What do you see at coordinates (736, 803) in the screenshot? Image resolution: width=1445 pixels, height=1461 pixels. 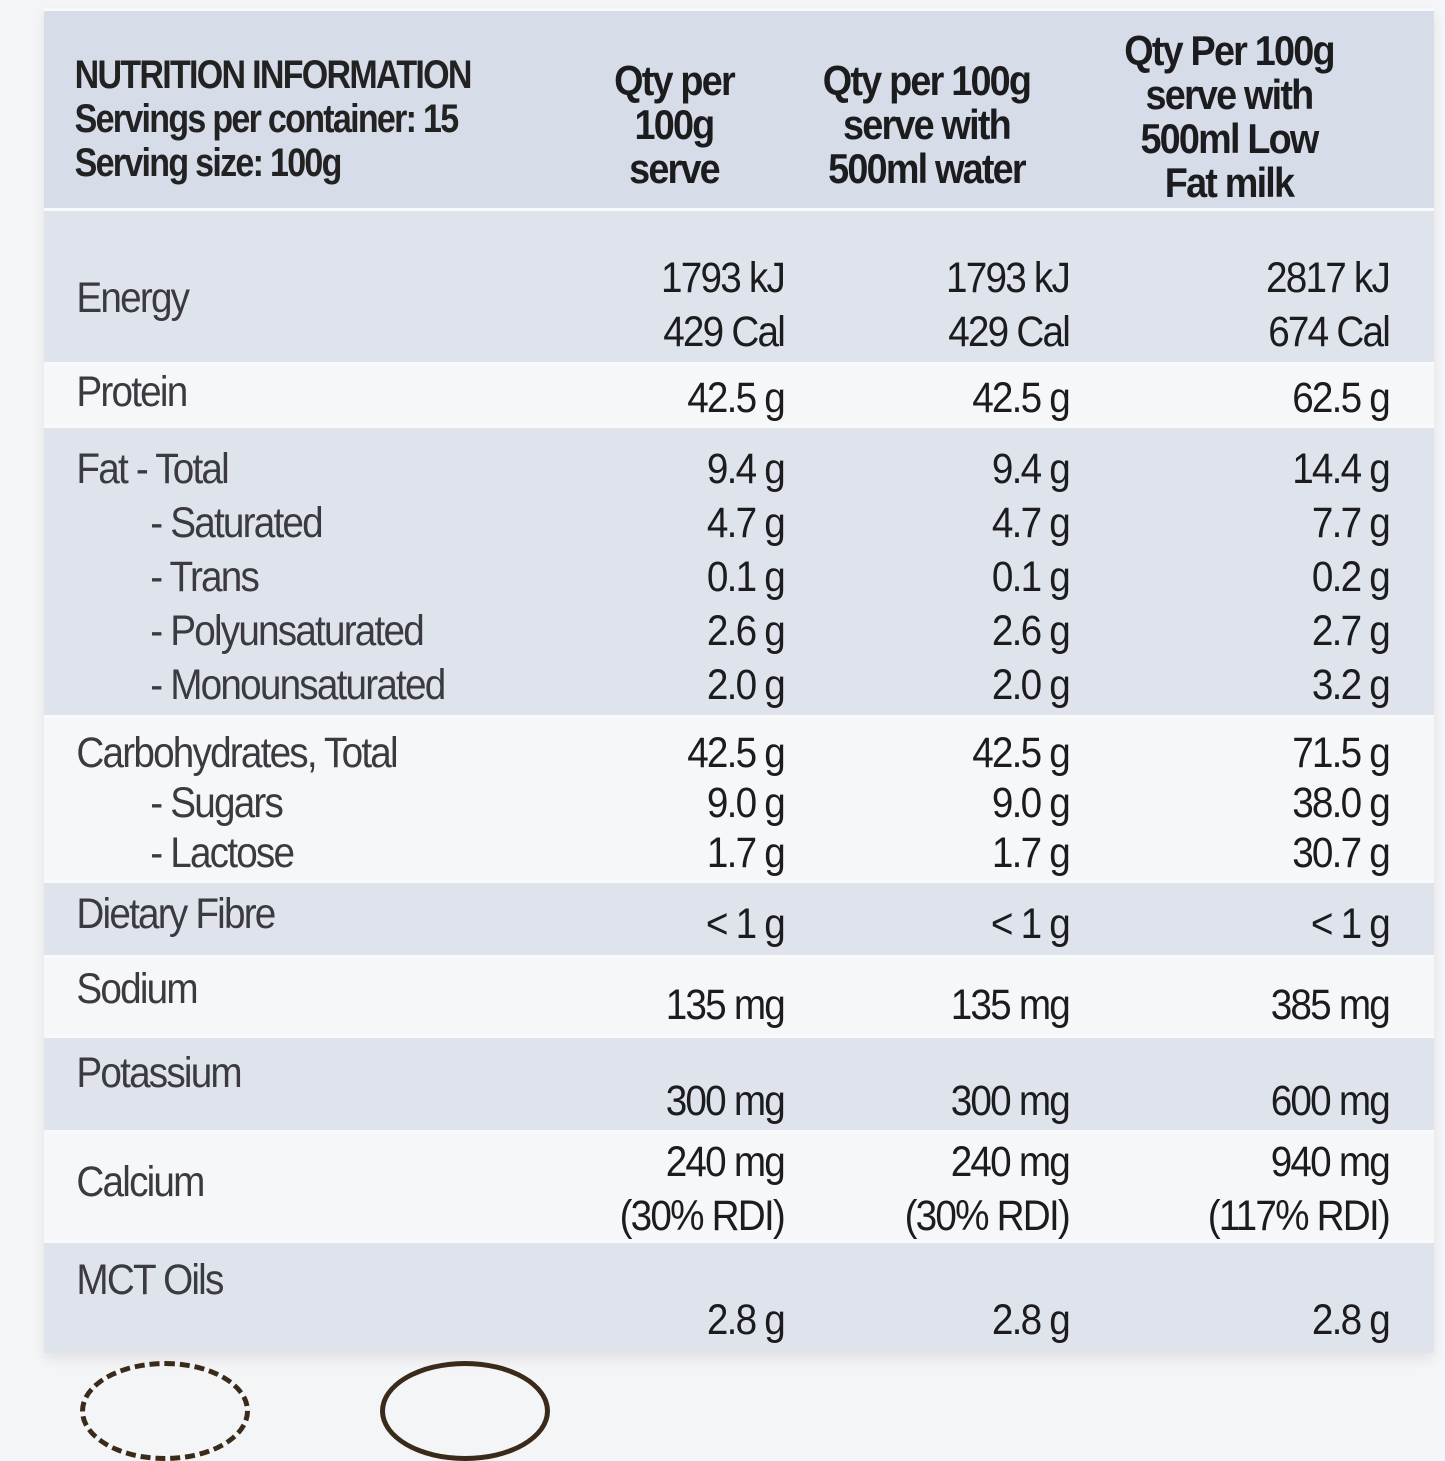 I see `value-per-100g: 42.5 g 9.0 g 1.7 g` at bounding box center [736, 803].